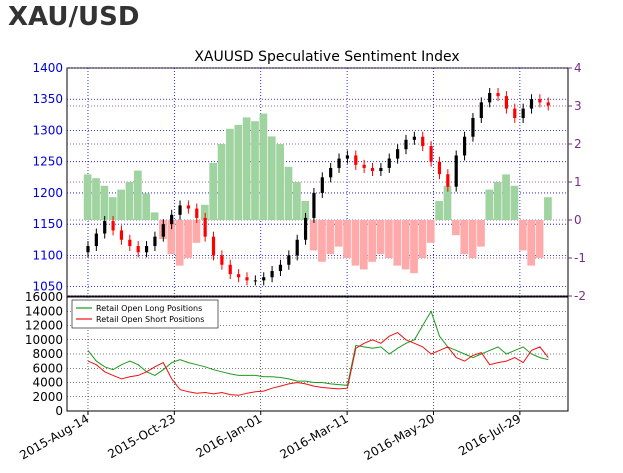 This screenshot has width=623, height=473. What do you see at coordinates (59, 411) in the screenshot?
I see `positions-tick-label: 0` at bounding box center [59, 411].